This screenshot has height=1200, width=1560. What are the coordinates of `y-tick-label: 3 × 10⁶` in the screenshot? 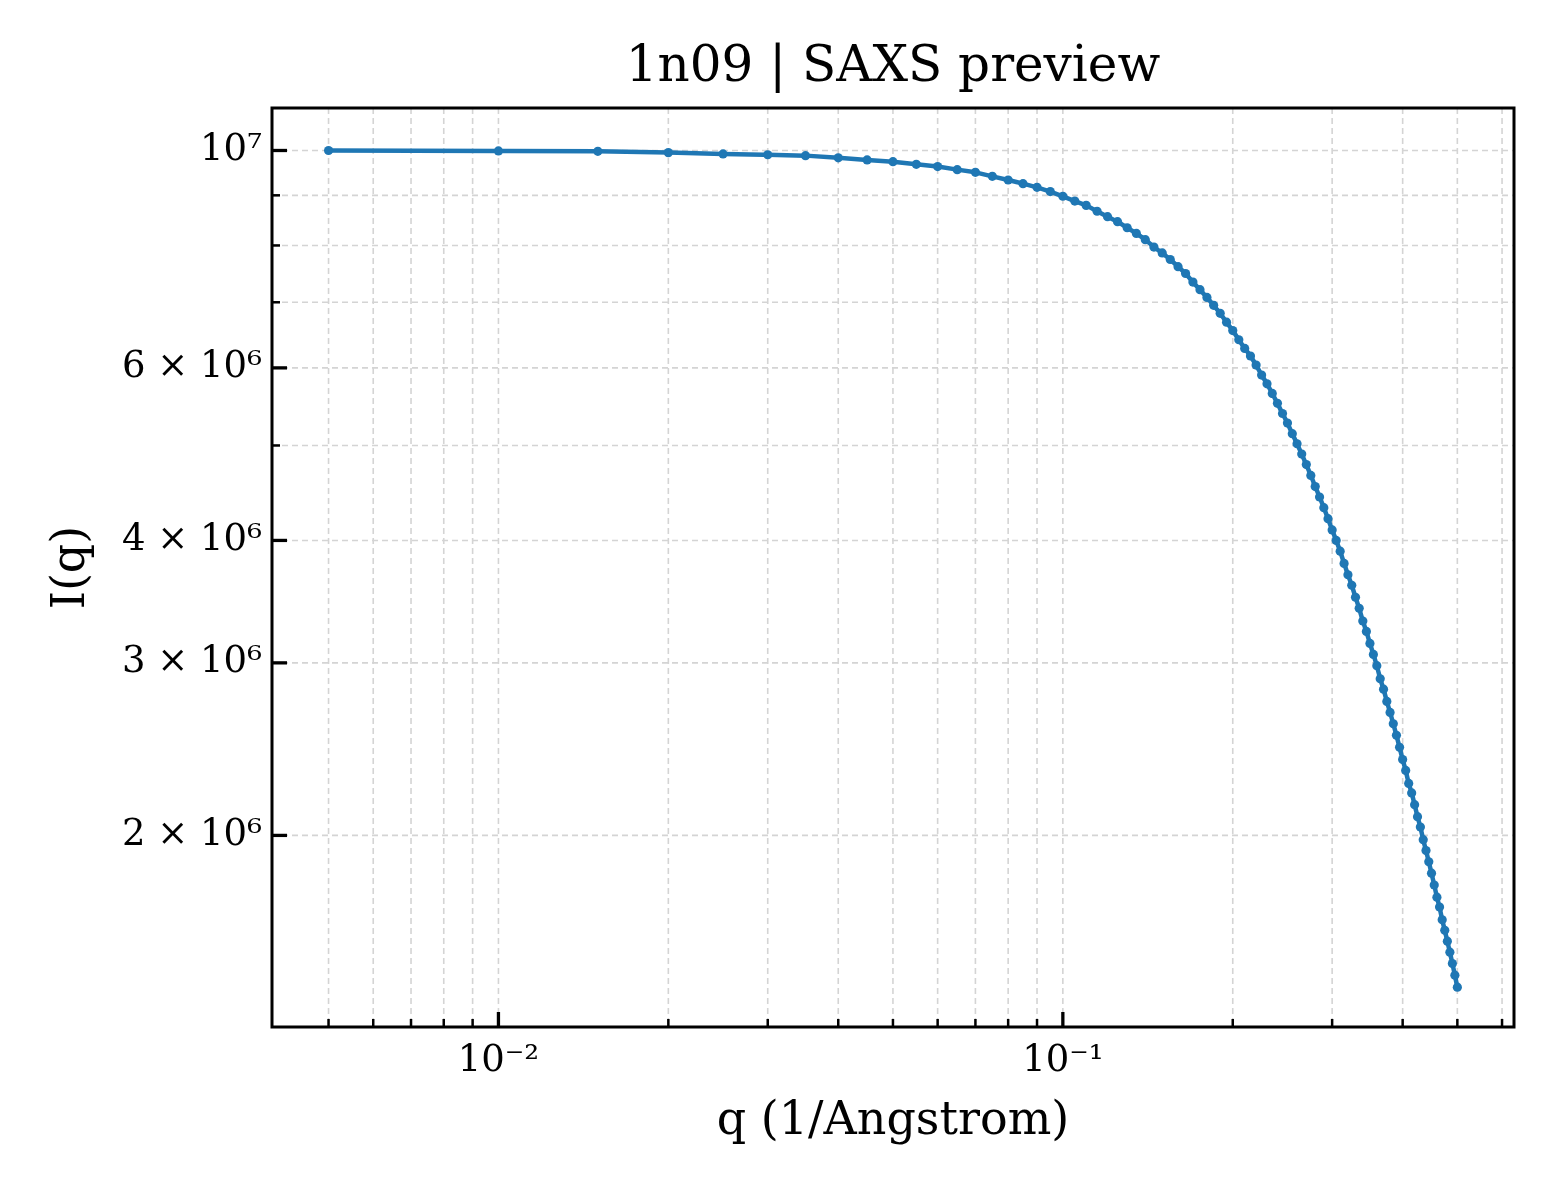 It's located at (192, 660).